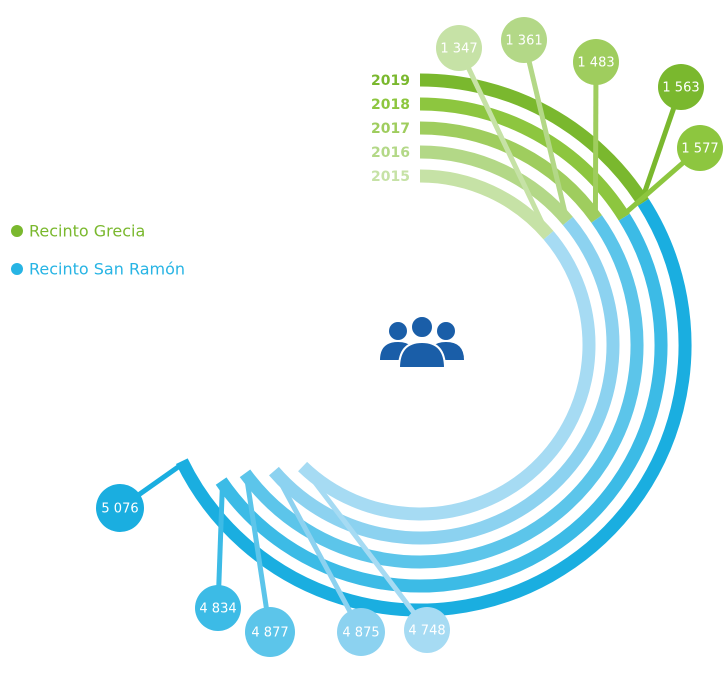 The width and height of the screenshot is (727, 677). I want to click on year-label: 2015, so click(390, 177).